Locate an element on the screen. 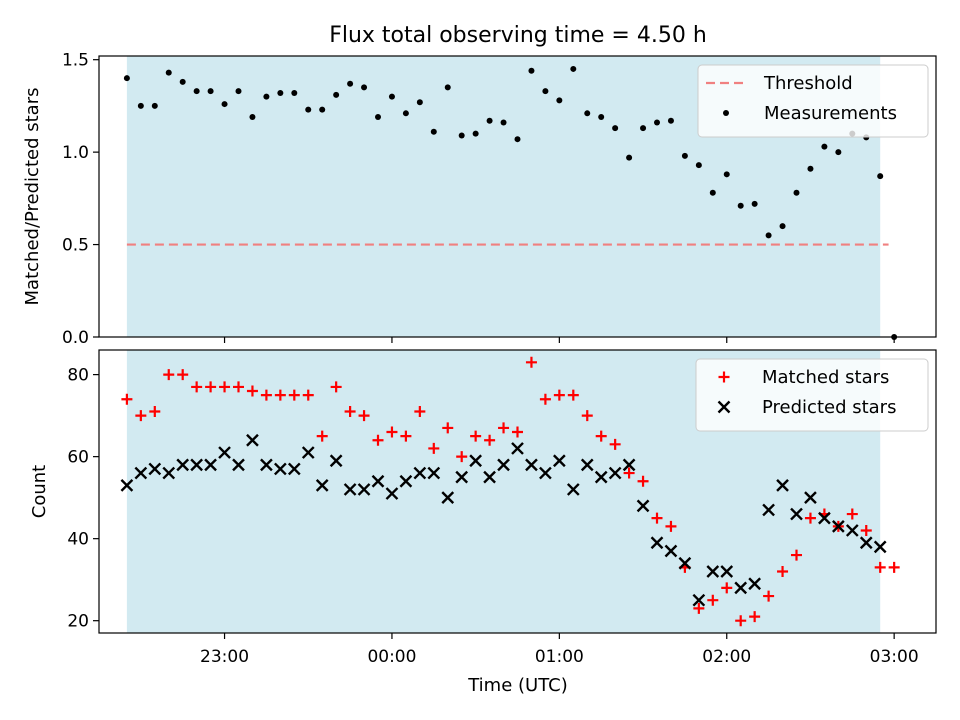 Image resolution: width=960 pixels, height=720 pixels. y-tick-label: 0.5 is located at coordinates (75, 246).